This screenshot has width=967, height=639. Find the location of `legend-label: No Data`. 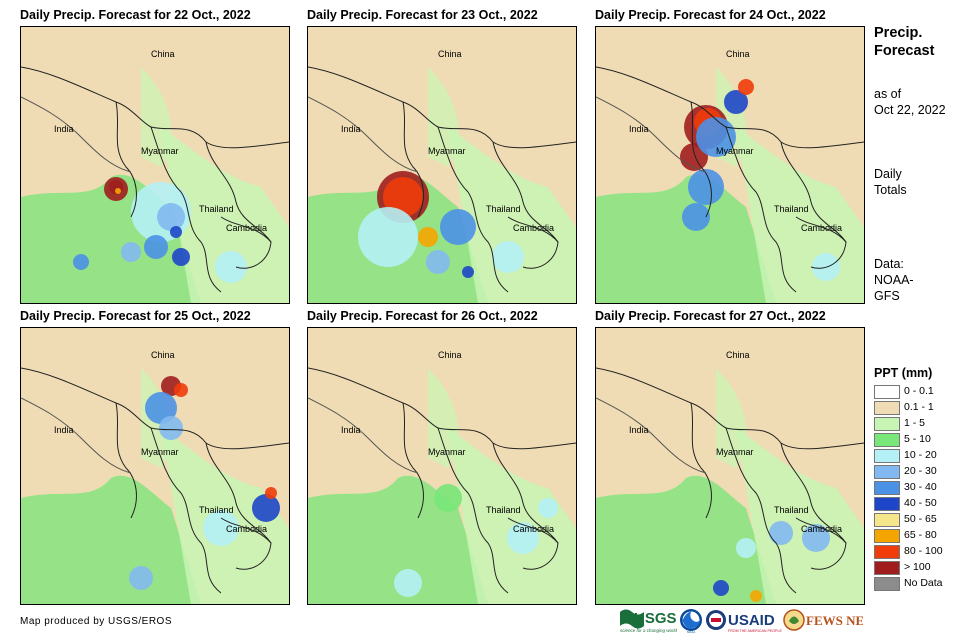

legend-label: No Data is located at coordinates (923, 583).